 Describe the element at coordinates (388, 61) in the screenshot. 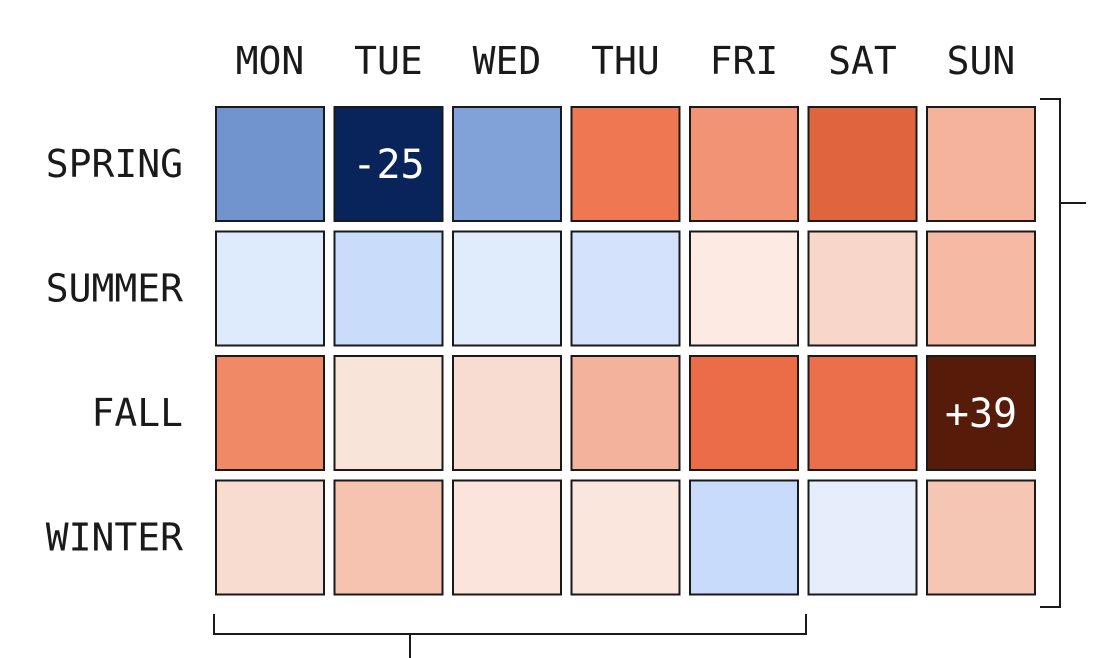

I see `day-label-tue: TUE` at that location.